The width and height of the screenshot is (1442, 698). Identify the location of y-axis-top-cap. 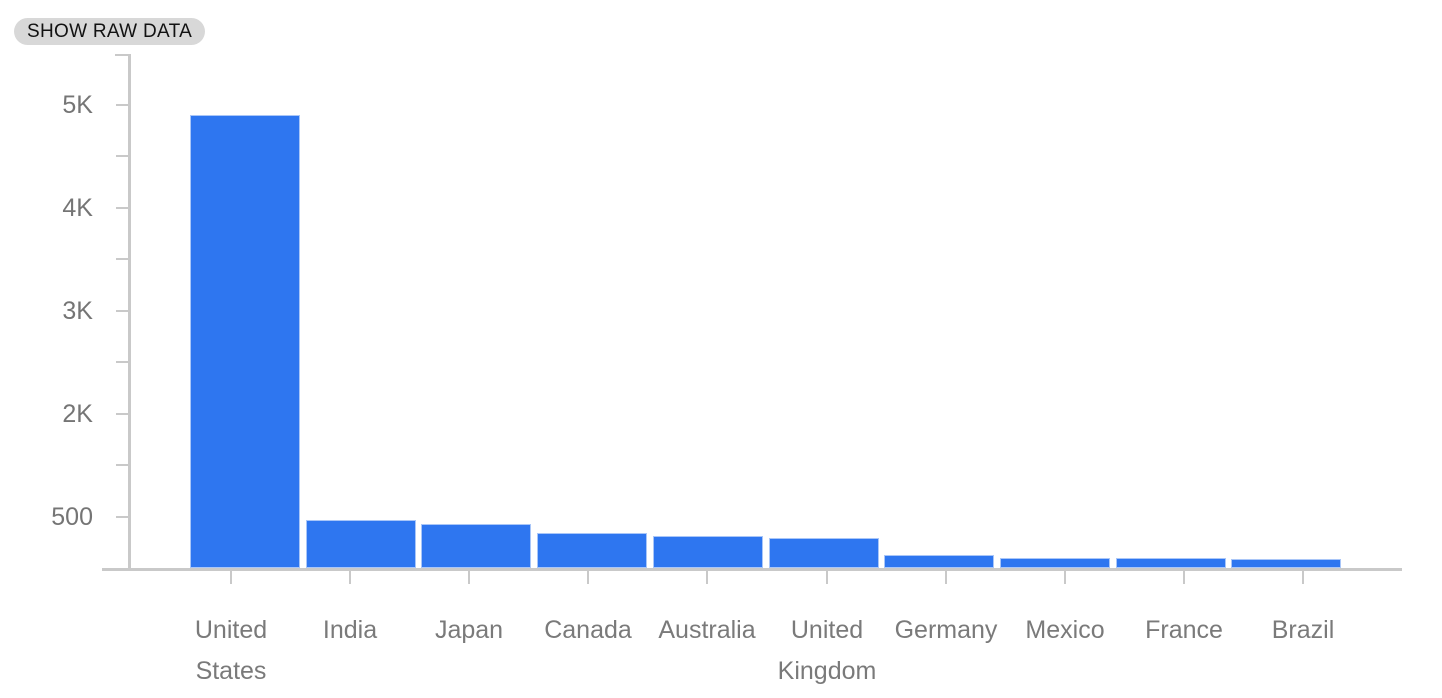
(122, 55).